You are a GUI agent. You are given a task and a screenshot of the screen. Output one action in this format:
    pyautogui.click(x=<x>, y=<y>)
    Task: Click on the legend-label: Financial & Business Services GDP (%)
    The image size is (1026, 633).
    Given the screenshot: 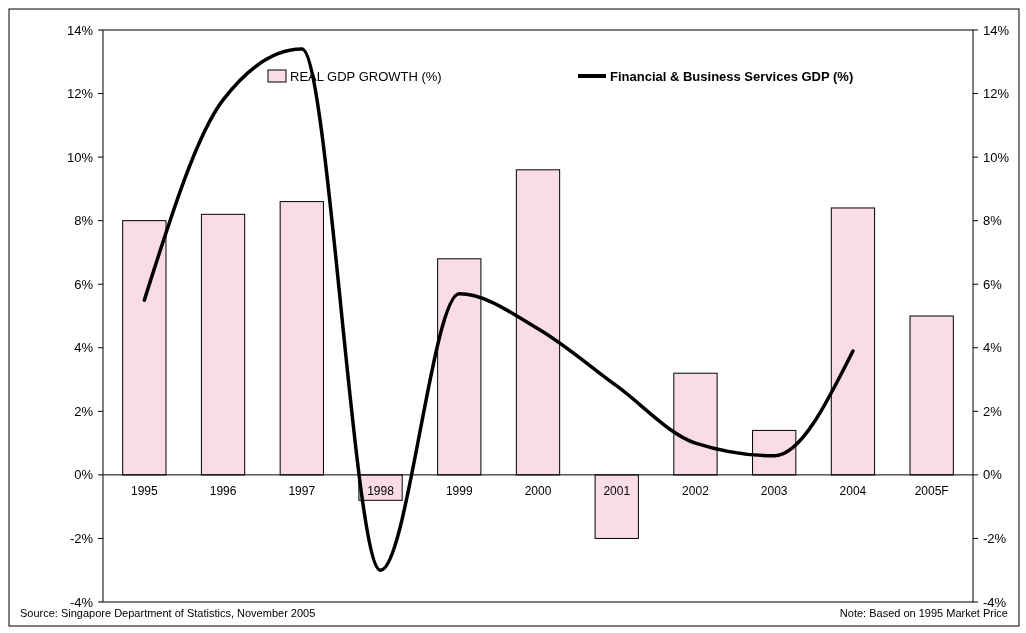 What is the action you would take?
    pyautogui.click(x=732, y=76)
    